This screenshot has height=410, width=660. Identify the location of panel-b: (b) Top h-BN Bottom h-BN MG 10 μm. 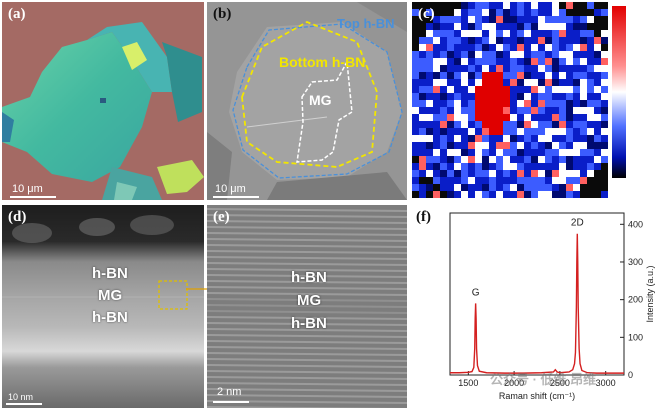
(307, 101).